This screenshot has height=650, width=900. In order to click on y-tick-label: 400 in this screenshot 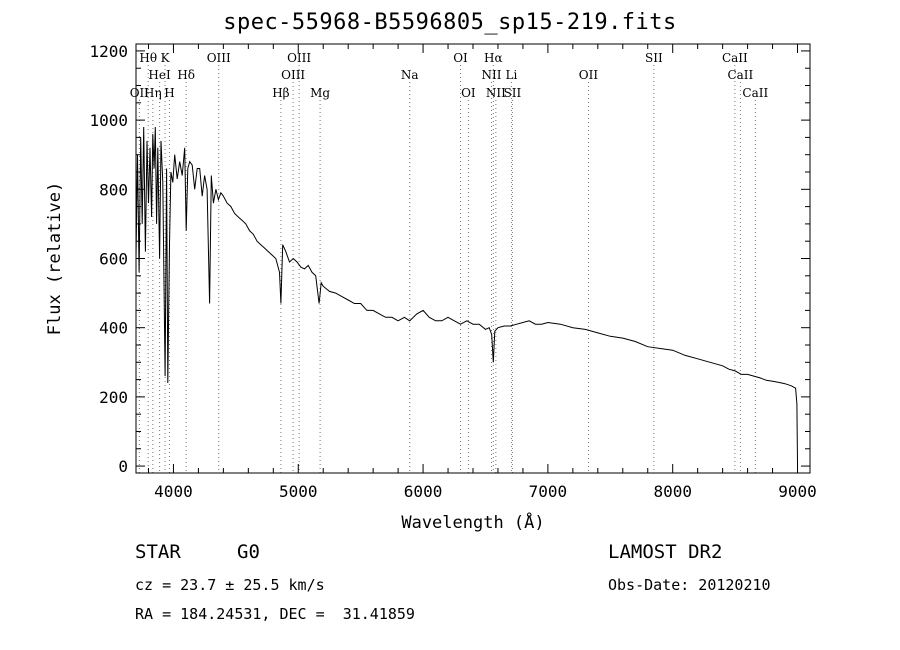, I will do `click(113, 328)`.